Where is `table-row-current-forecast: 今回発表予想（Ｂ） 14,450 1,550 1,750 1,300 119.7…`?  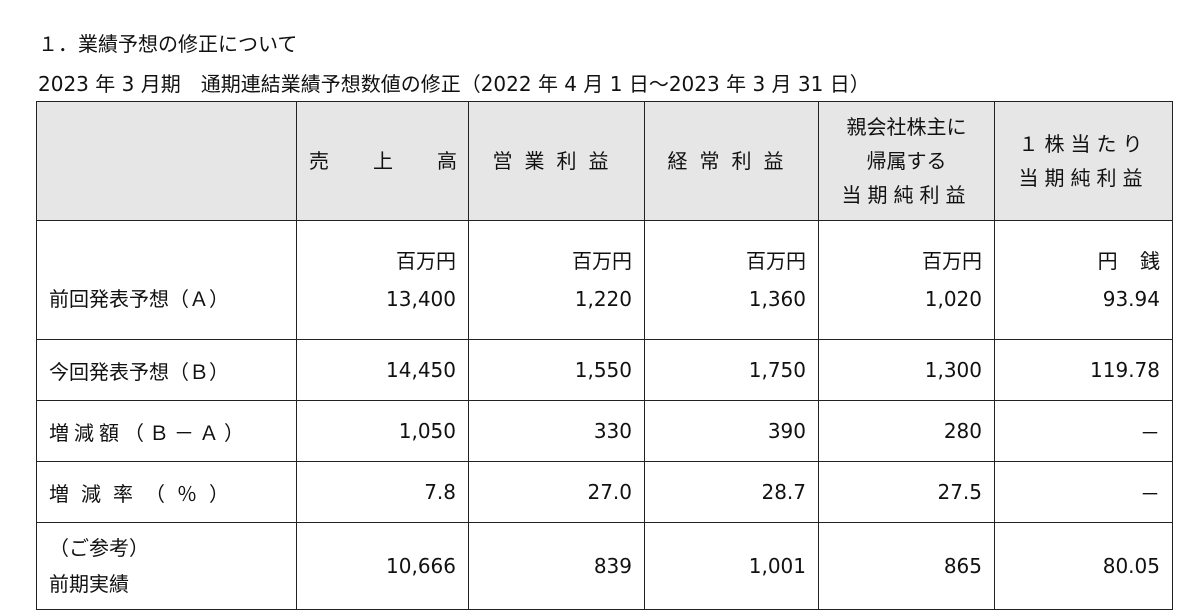
table-row-current-forecast: 今回発表予想（Ｂ） 14,450 1,550 1,750 1,300 119.7… is located at coordinates (604, 370).